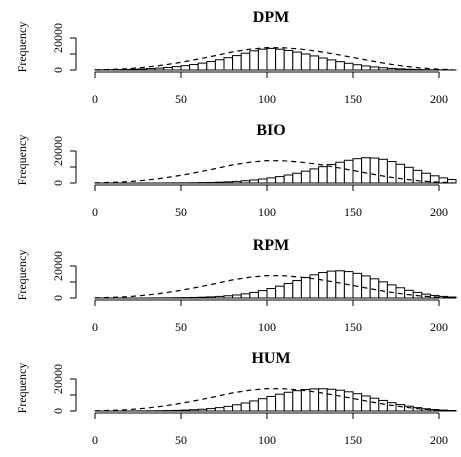  I want to click on panel-title: RPM, so click(271, 245).